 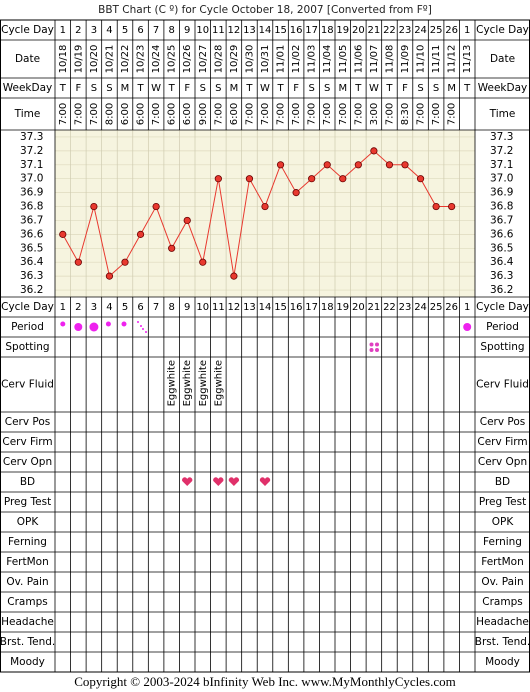 What do you see at coordinates (265, 30) in the screenshot?
I see `cycle-day: 14` at bounding box center [265, 30].